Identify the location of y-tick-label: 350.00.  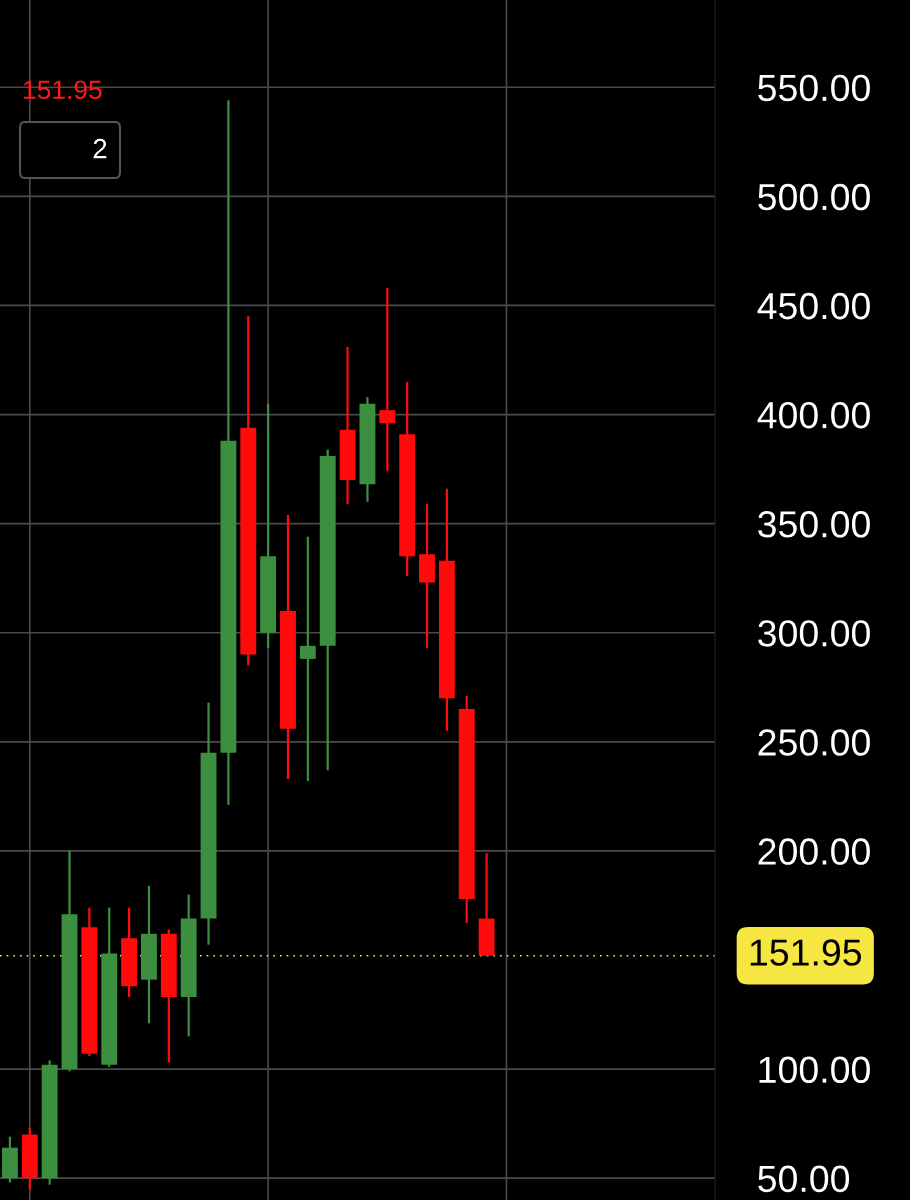
(814, 524).